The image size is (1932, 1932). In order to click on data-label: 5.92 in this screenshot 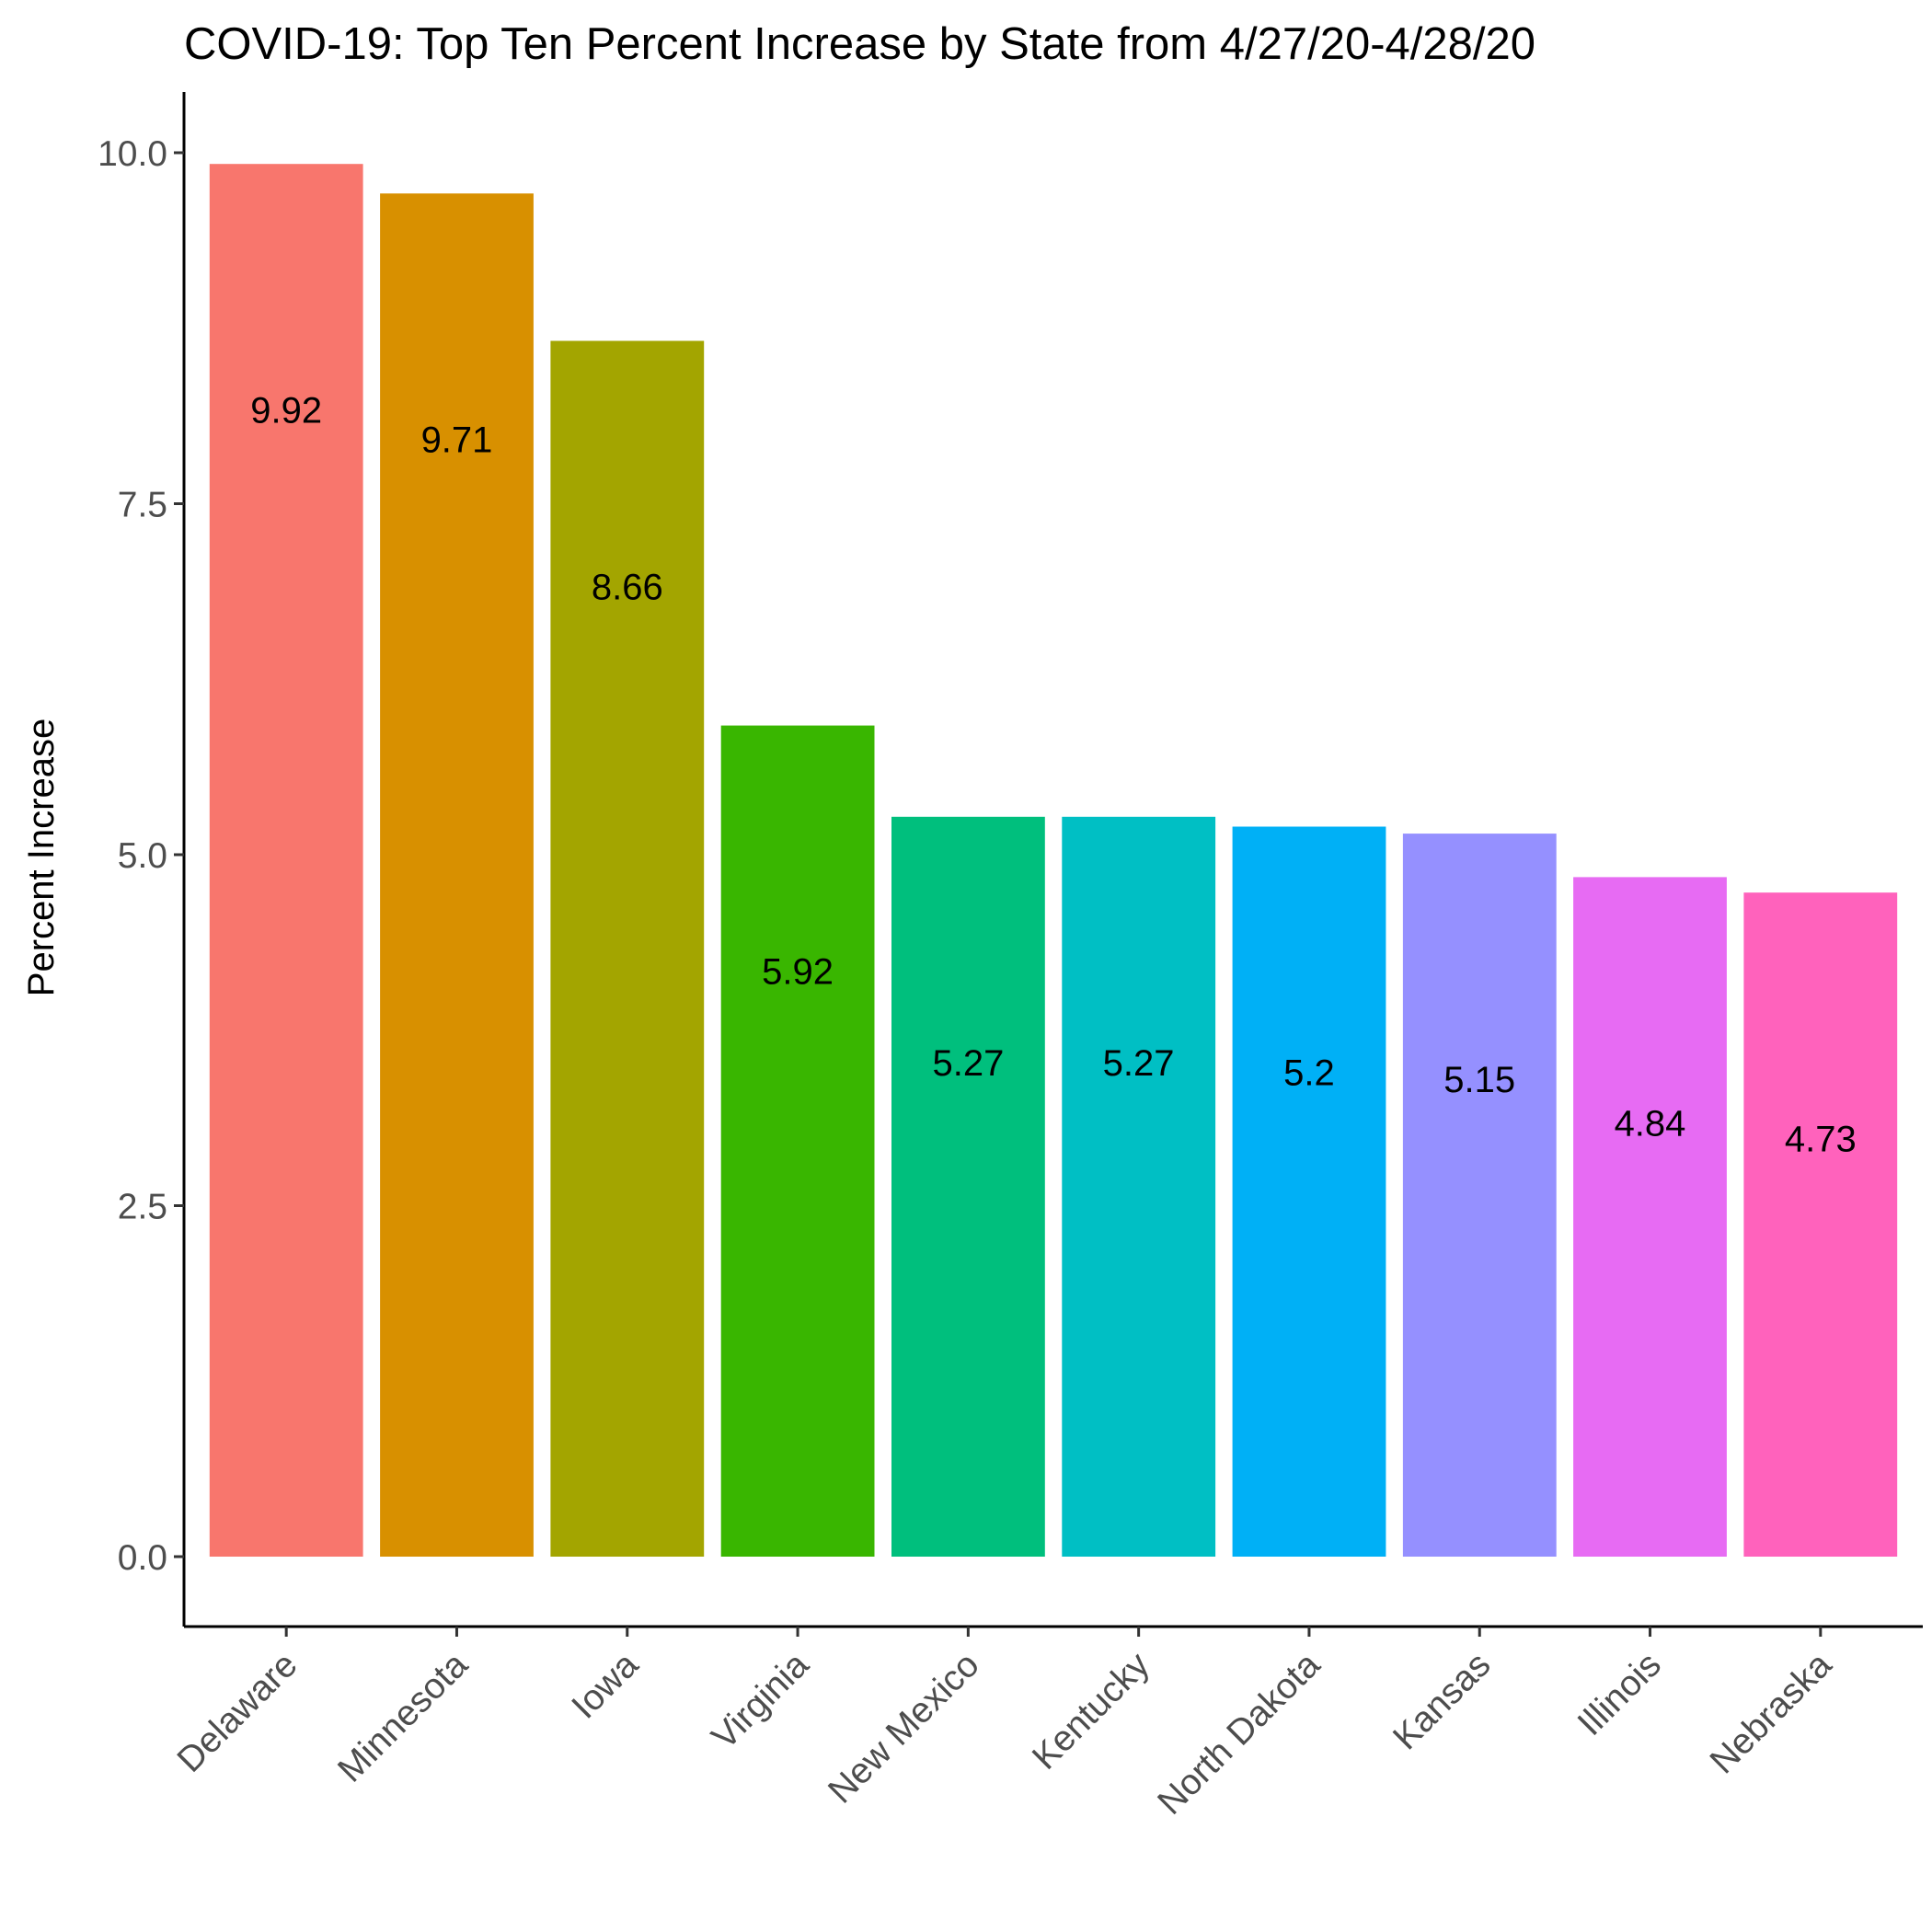, I will do `click(798, 972)`.